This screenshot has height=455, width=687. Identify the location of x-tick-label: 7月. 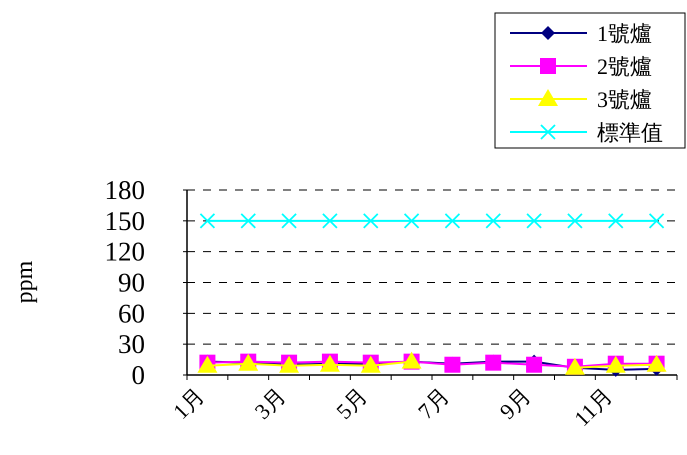
(433, 403).